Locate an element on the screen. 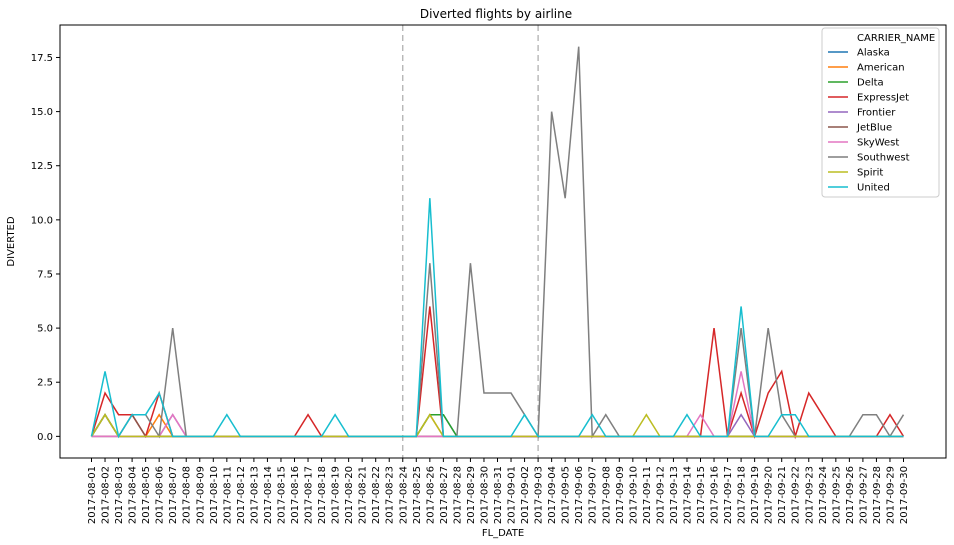  series-line-frontier is located at coordinates (497, 425).